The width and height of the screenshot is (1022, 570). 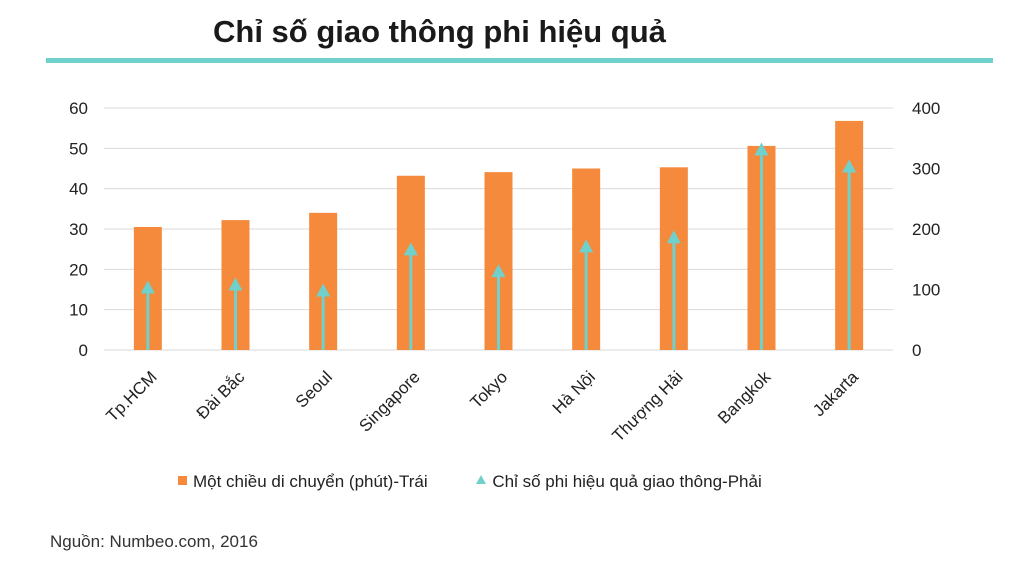 What do you see at coordinates (182, 480) in the screenshot?
I see `legend-bar-swatch` at bounding box center [182, 480].